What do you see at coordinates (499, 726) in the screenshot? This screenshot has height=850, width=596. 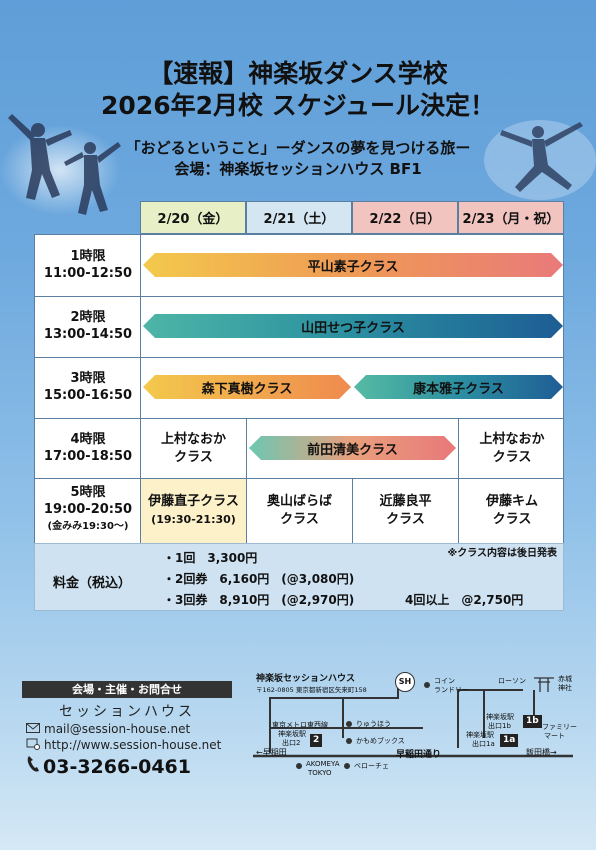 I see `map-label-1b-2: 出口1b` at bounding box center [499, 726].